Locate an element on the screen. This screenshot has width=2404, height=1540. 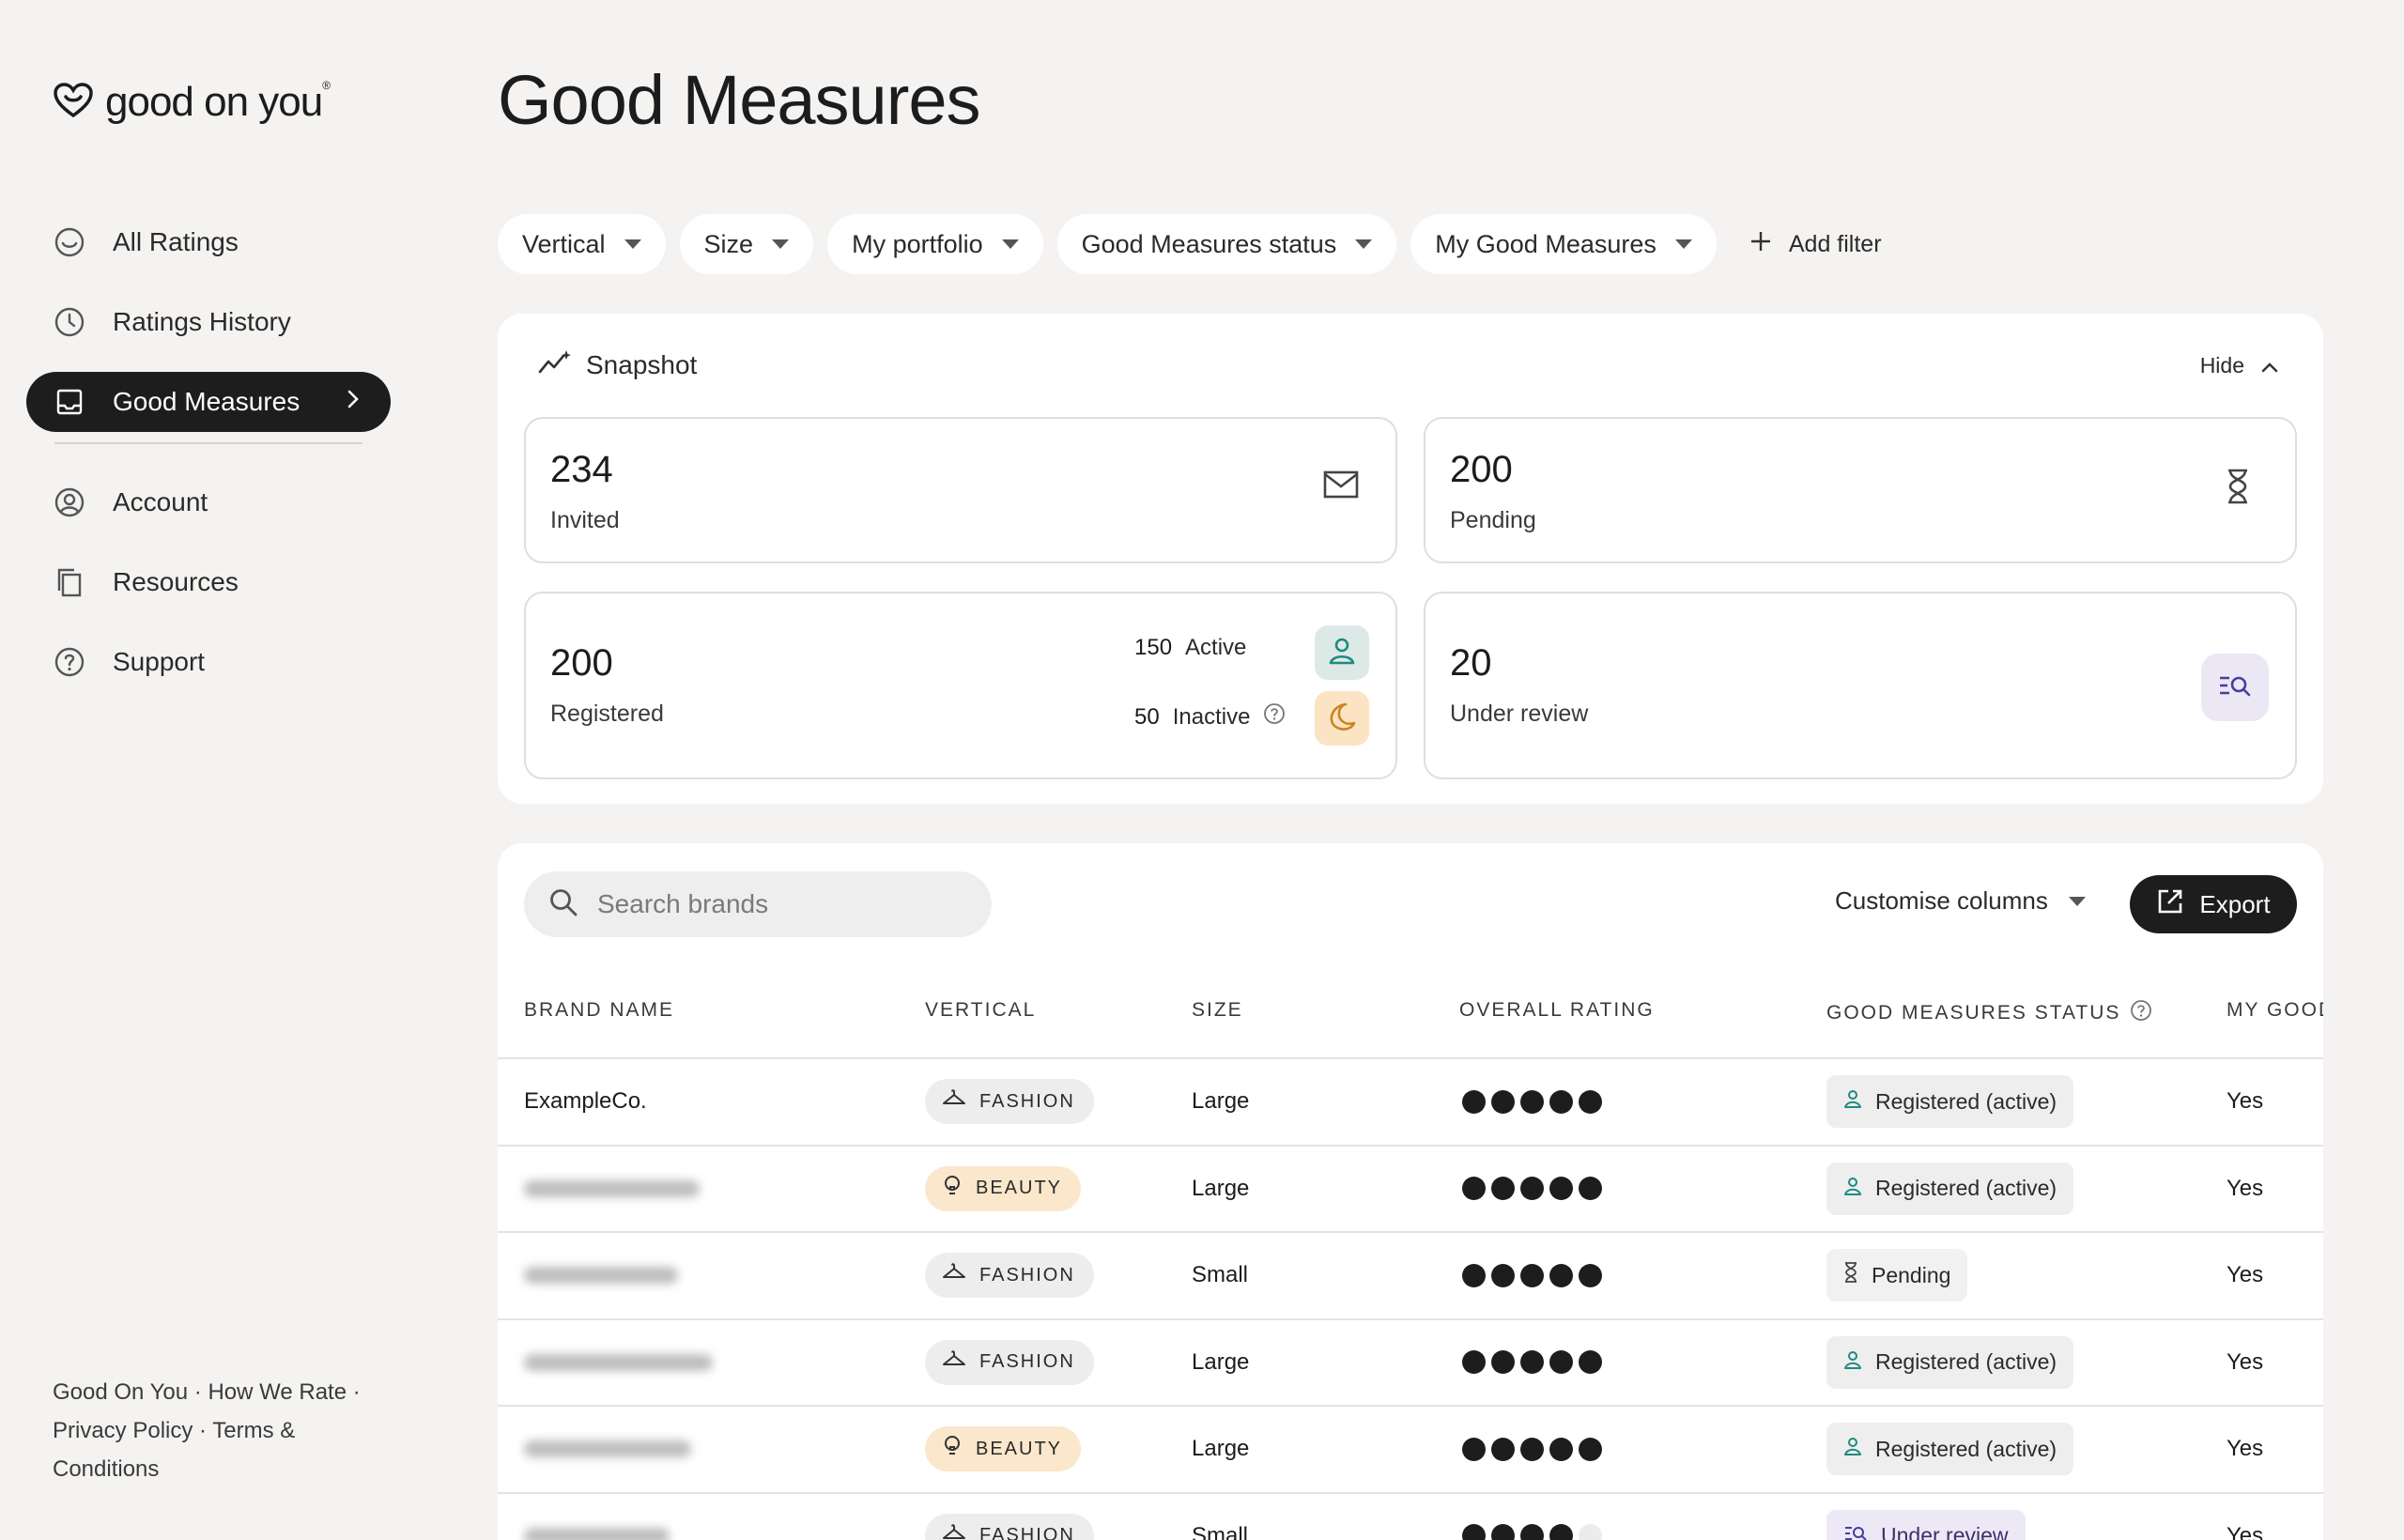
filter-label: Good Measures status is located at coordinates (1209, 243).